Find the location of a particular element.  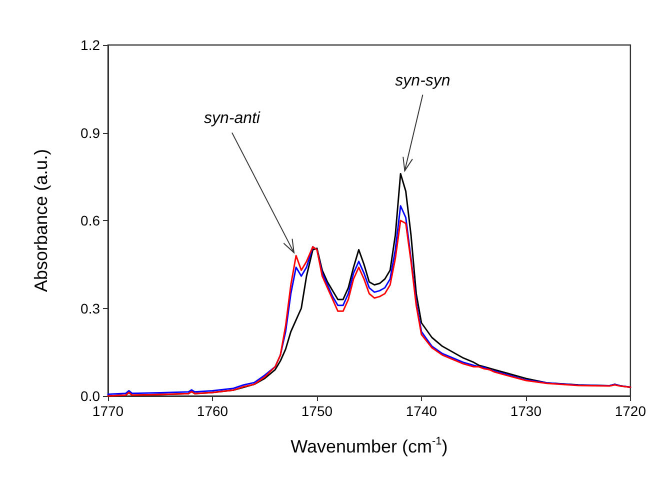

y-tick-label: 0.0 is located at coordinates (90, 396).